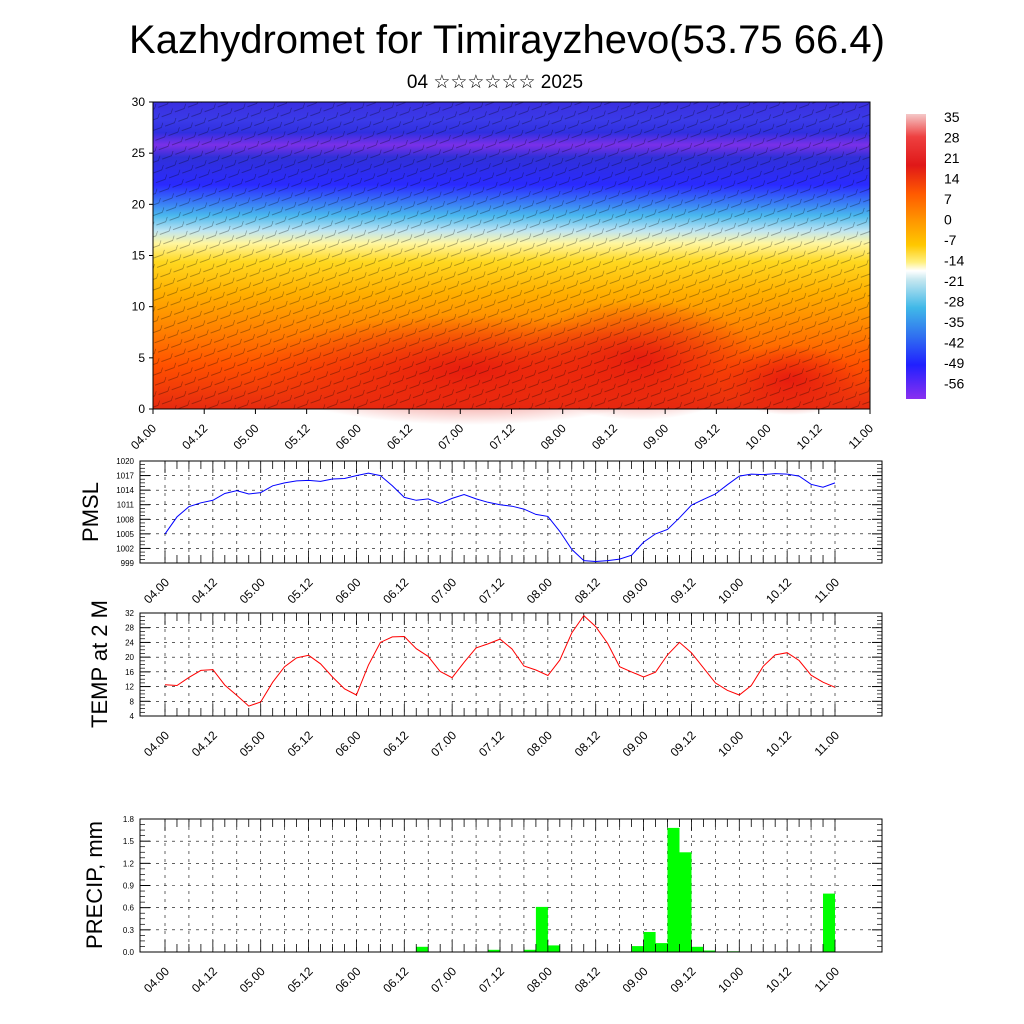 Image resolution: width=1024 pixels, height=1024 pixels. I want to click on temp-y-label: TEMP at 2 M, so click(99, 664).